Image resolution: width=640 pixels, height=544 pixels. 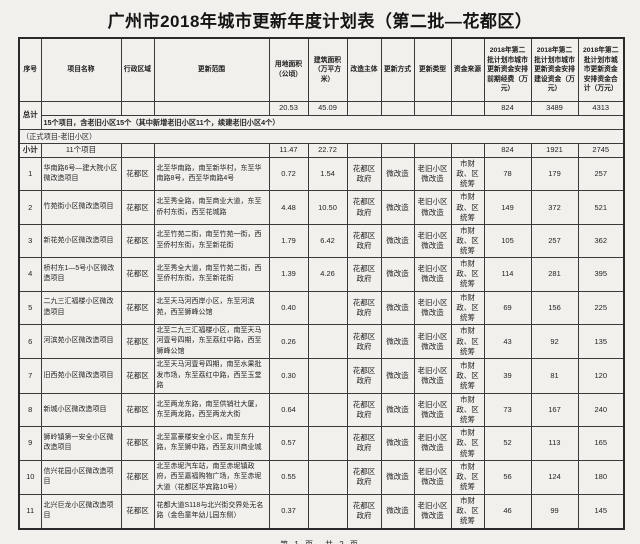 What do you see at coordinates (601, 108) in the screenshot?
I see `grand-total-sum: 4313` at bounding box center [601, 108].